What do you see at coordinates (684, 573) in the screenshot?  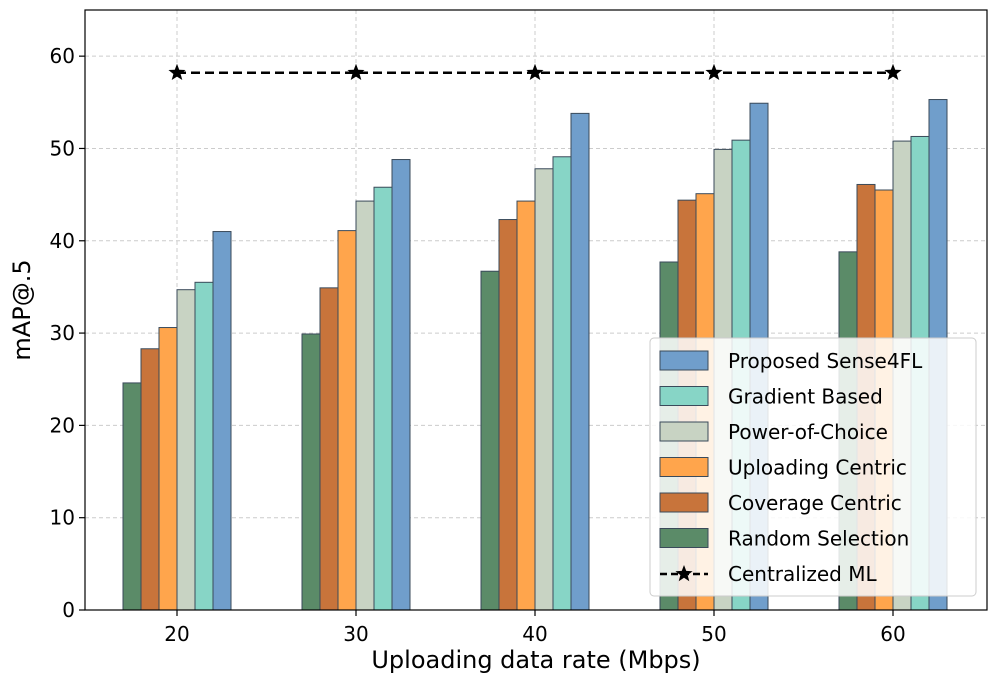 I see `legend-star-marker` at bounding box center [684, 573].